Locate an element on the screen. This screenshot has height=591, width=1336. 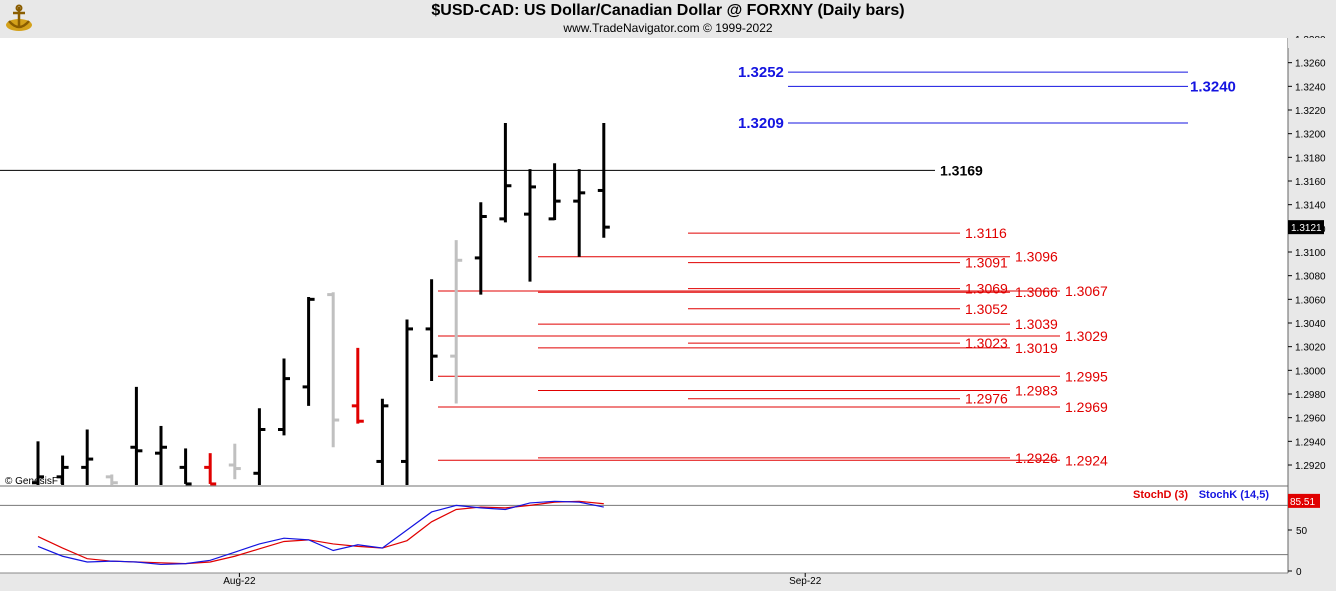
stochk-legend: StochK (14,5) is located at coordinates (1234, 495).